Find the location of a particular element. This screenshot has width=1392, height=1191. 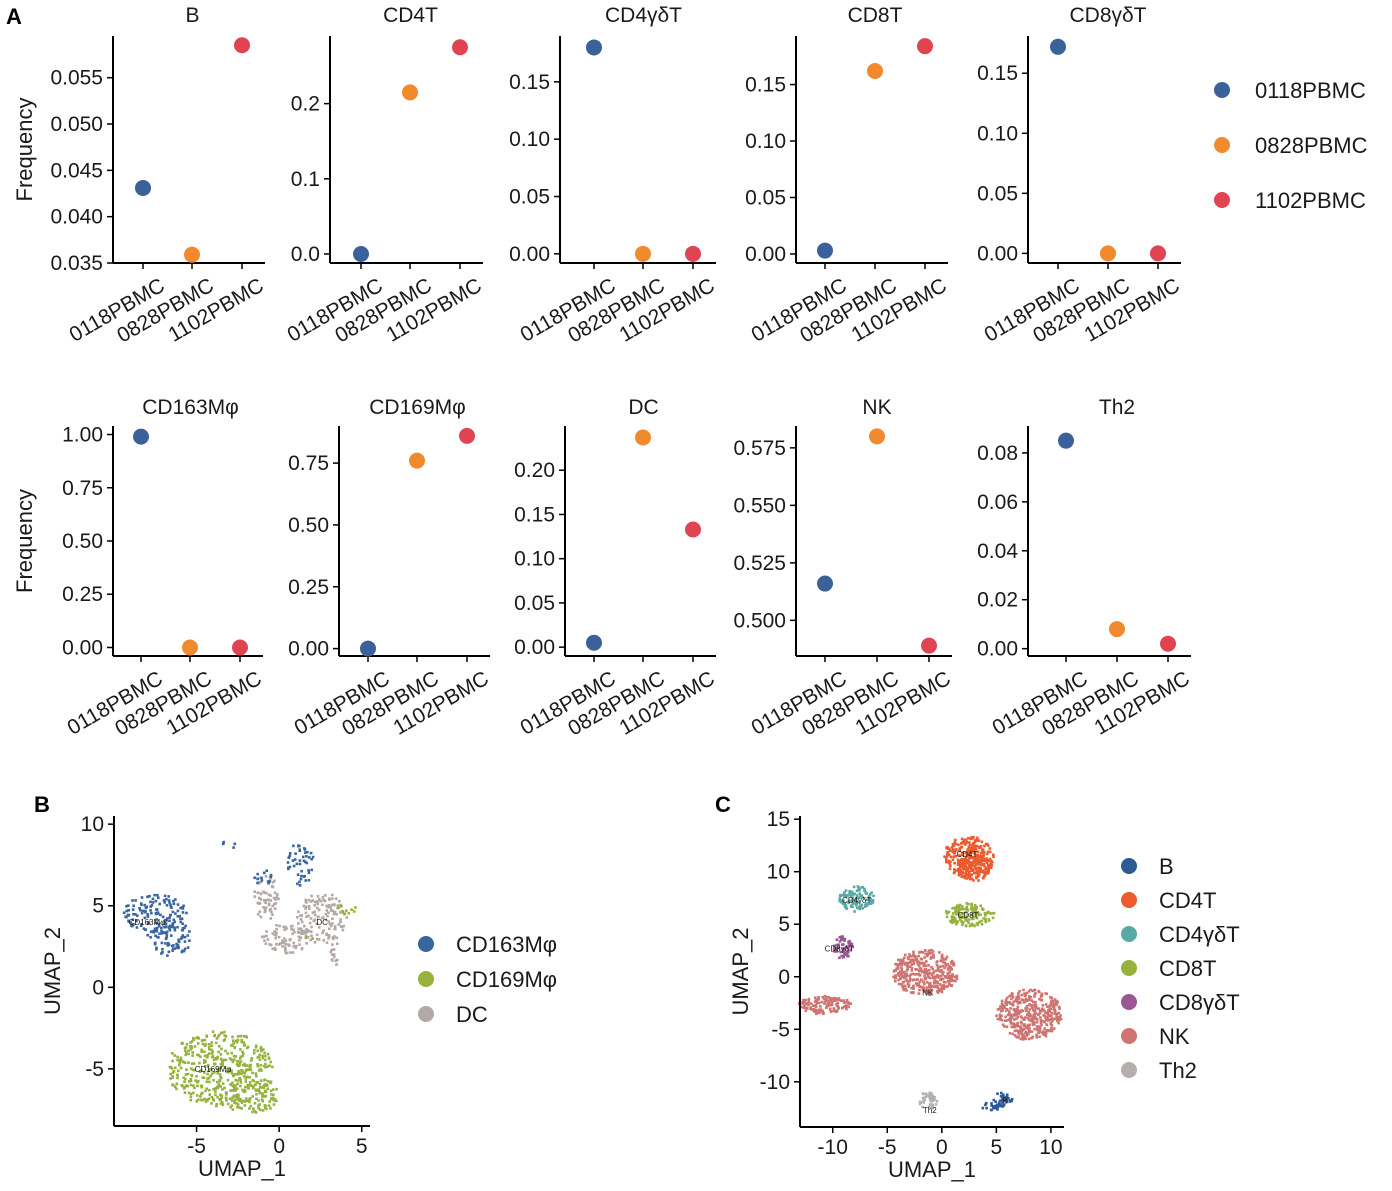

y-tick-label: 0.10 is located at coordinates (765, 141).